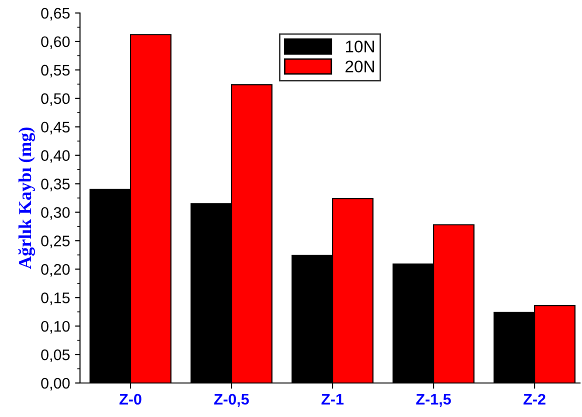  Describe the element at coordinates (55, 355) in the screenshot. I see `y-tick-label: 0,05` at that location.